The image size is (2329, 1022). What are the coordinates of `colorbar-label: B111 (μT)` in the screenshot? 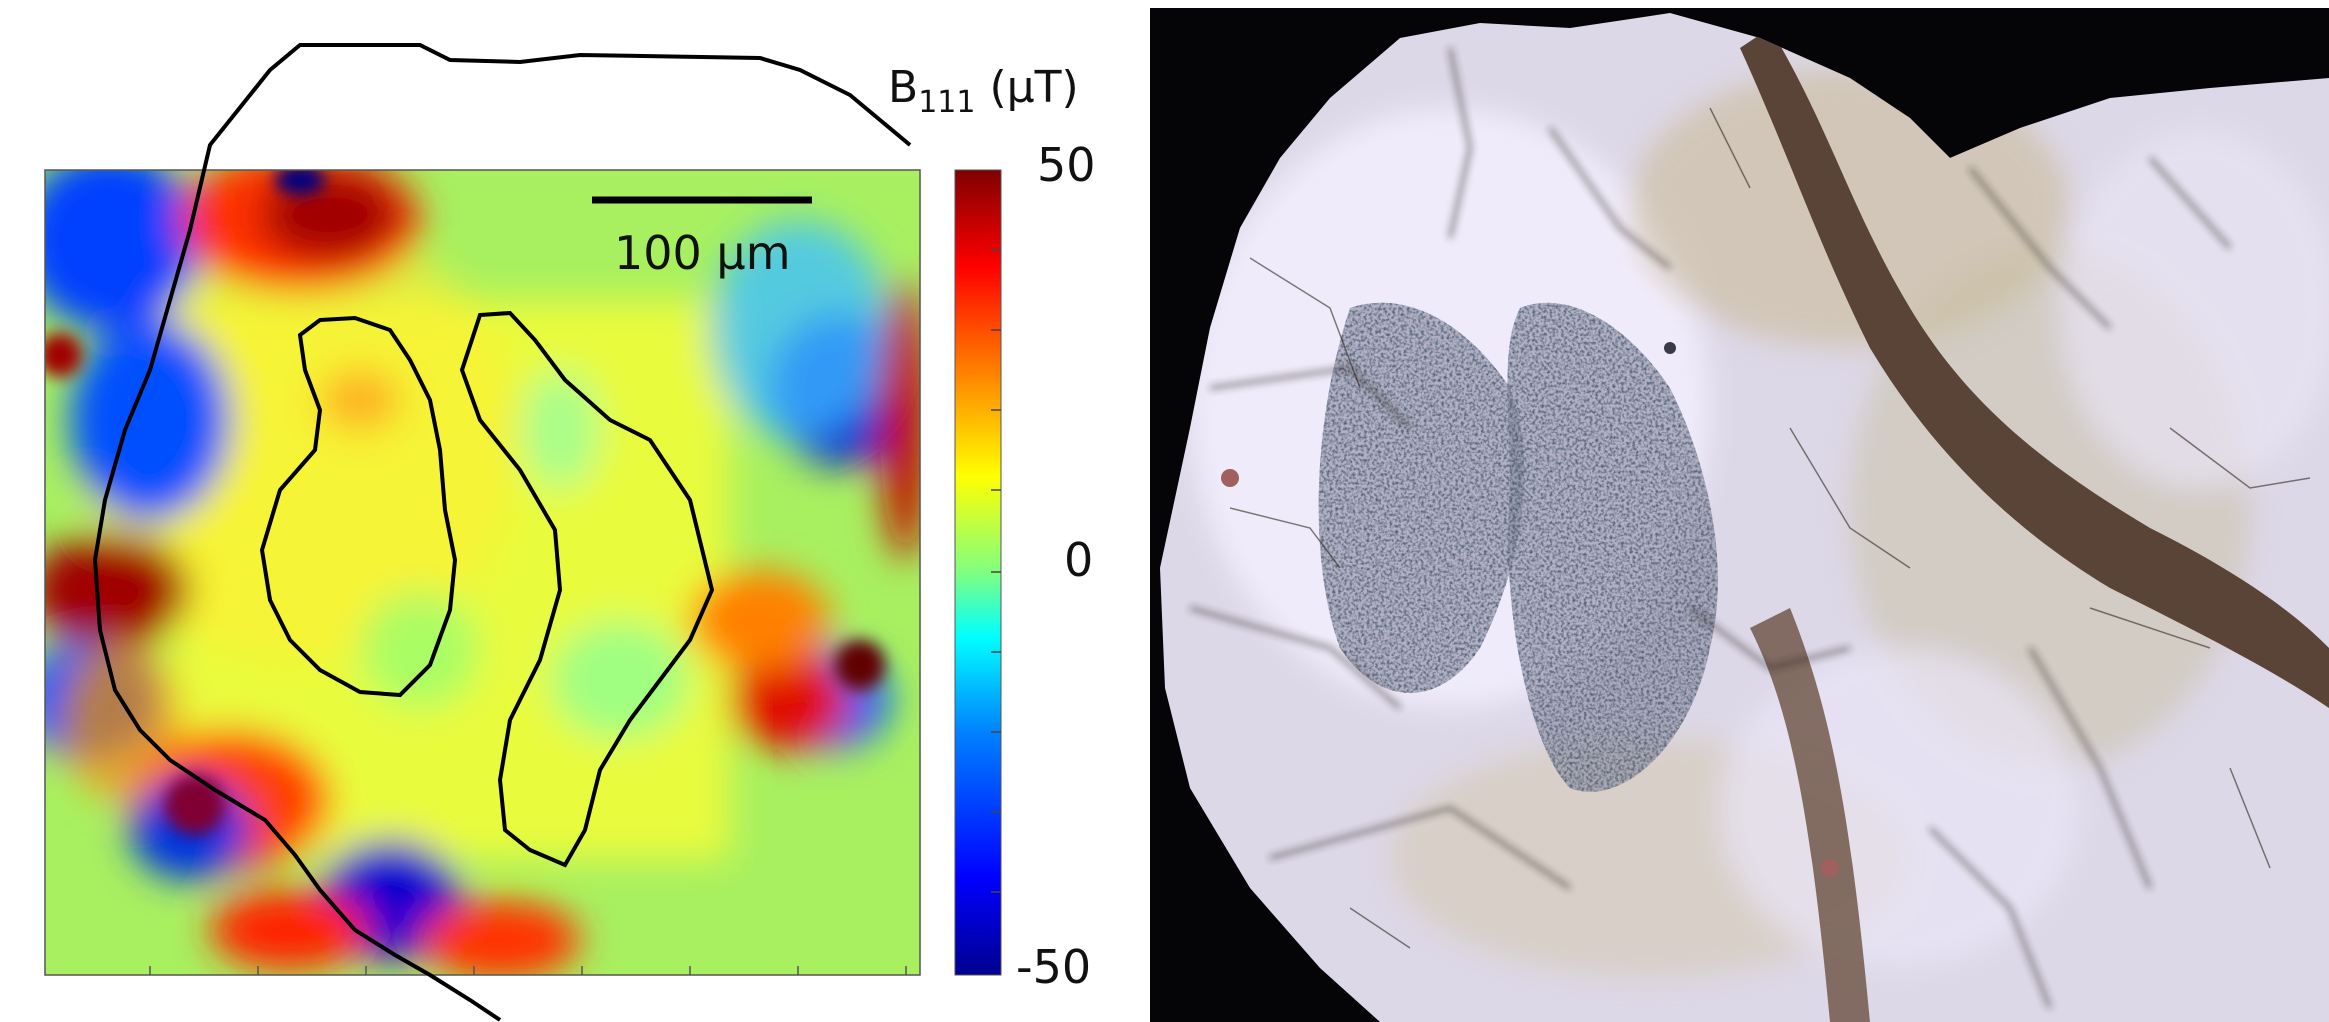 It's located at (983, 91).